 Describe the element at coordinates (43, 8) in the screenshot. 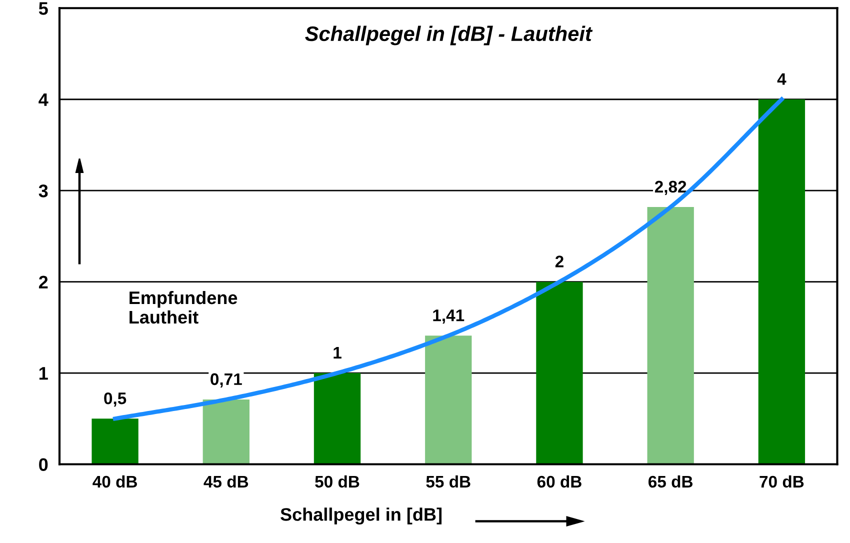

I see `y-tick-label: 5` at that location.